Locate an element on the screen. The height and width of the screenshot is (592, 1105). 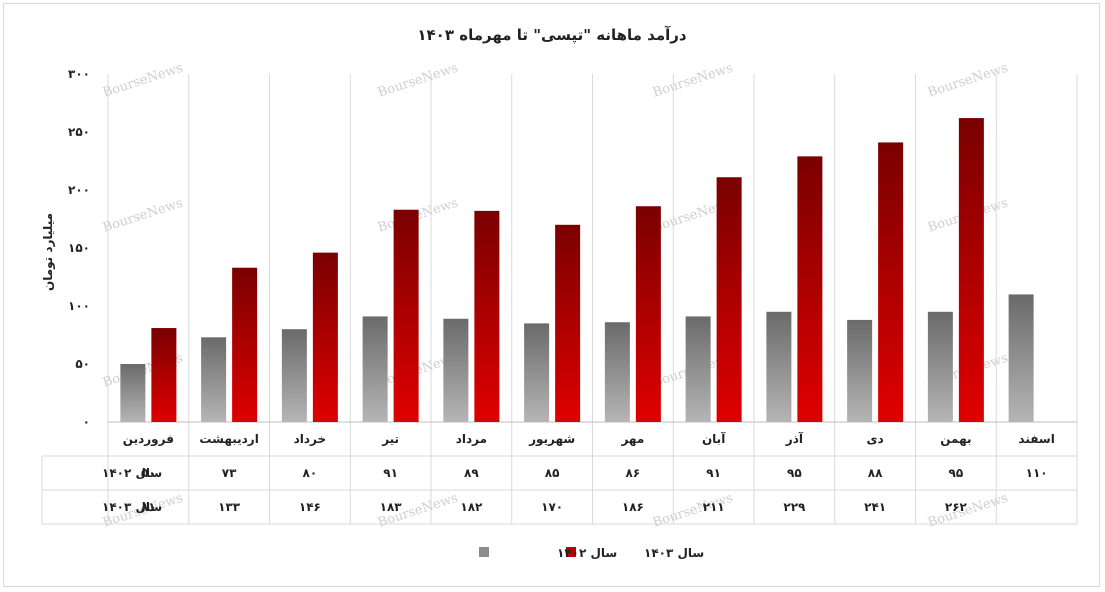
table-cell-value: ۲۲۹ is located at coordinates (794, 507).